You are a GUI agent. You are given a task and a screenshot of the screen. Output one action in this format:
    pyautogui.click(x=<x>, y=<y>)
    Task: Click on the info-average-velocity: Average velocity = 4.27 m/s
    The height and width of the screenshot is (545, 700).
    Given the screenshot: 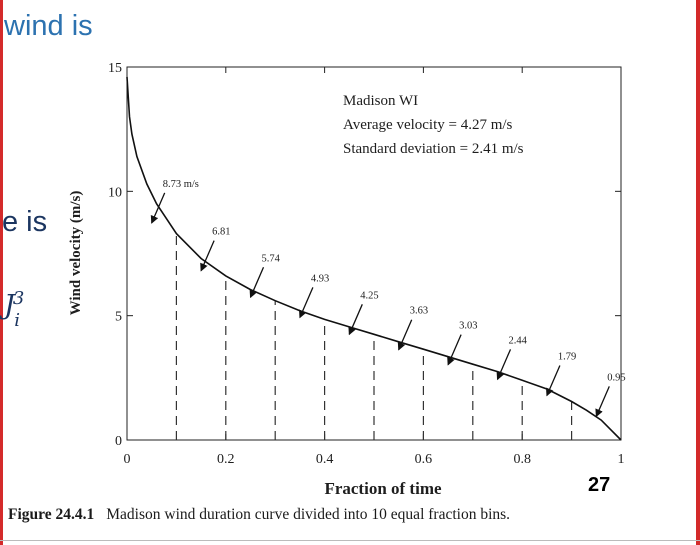 What is the action you would take?
    pyautogui.click(x=428, y=125)
    